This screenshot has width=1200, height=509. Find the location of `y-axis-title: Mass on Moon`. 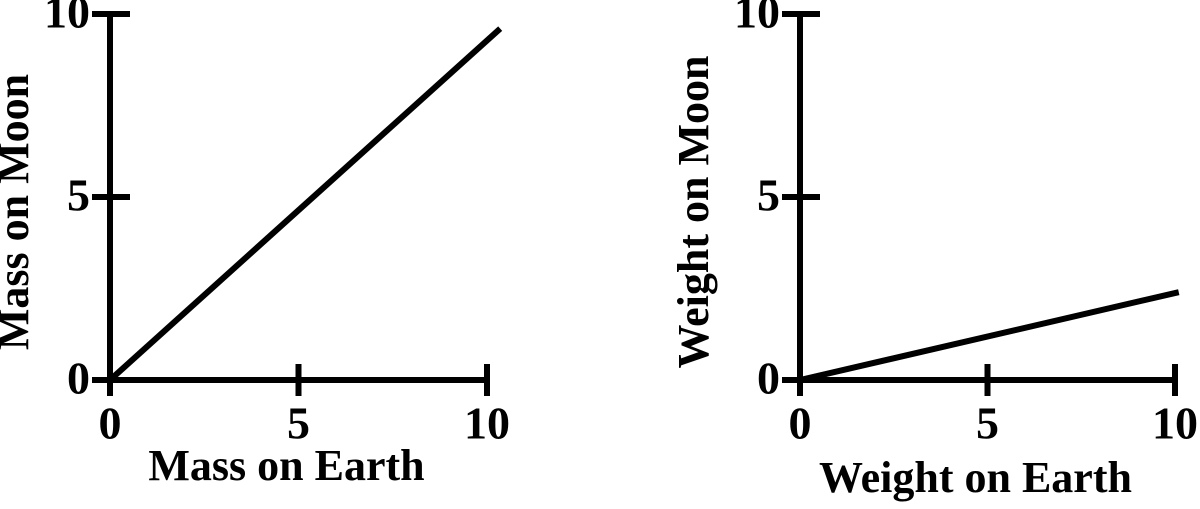

y-axis-title: Mass on Moon is located at coordinates (19, 212).